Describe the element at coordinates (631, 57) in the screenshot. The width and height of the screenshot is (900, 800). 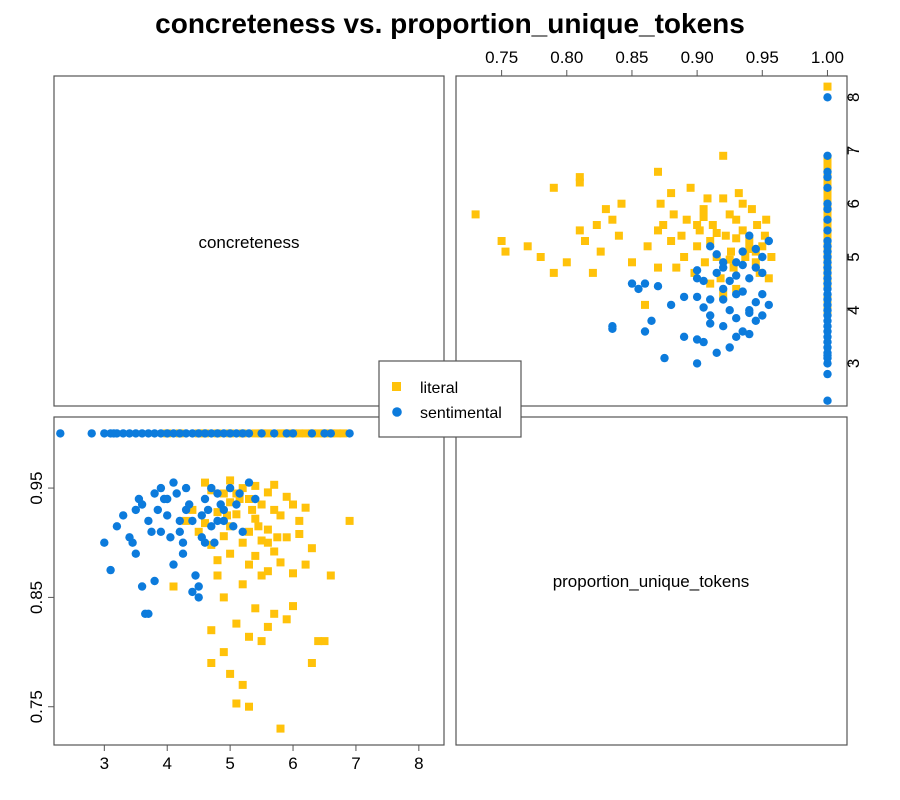
I see `tick-label-top: 0.85` at that location.